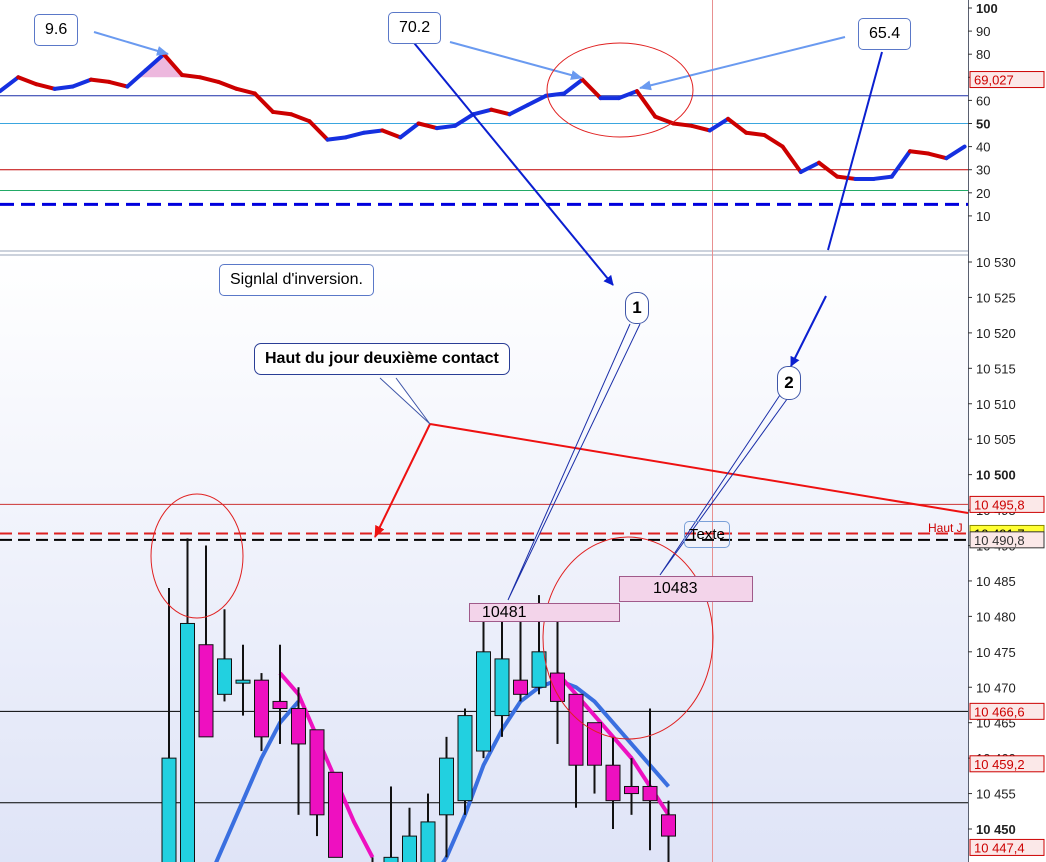 The height and width of the screenshot is (862, 1046). Describe the element at coordinates (999, 504) in the screenshot. I see `value-tag-label: 10 495,8` at that location.